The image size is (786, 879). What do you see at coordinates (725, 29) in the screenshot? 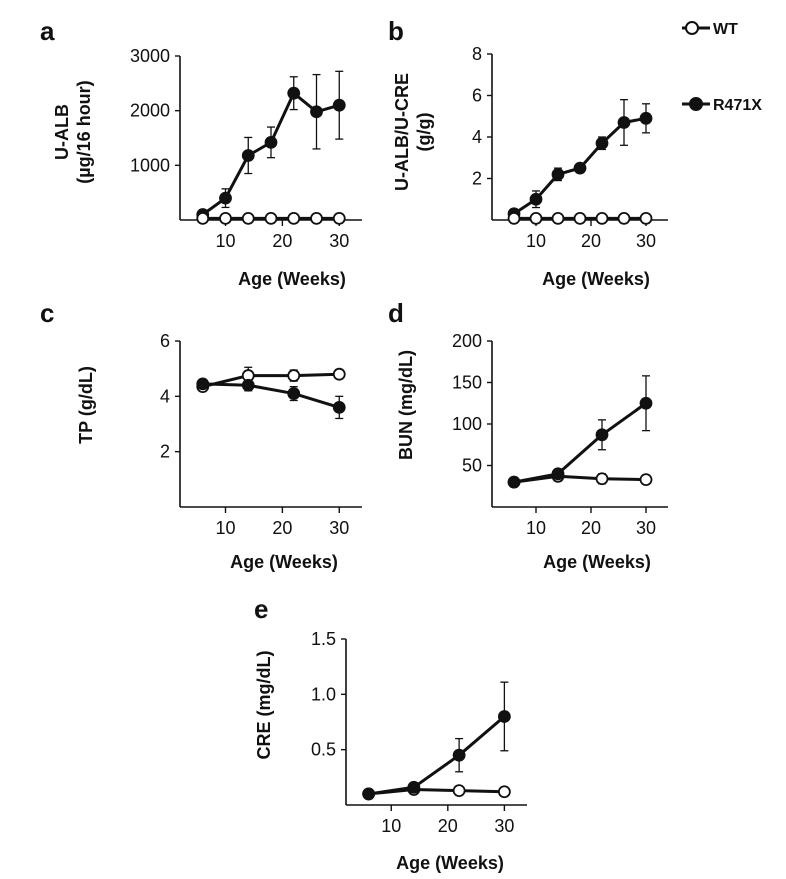
I see `legend-wt-label: WT` at bounding box center [725, 29].